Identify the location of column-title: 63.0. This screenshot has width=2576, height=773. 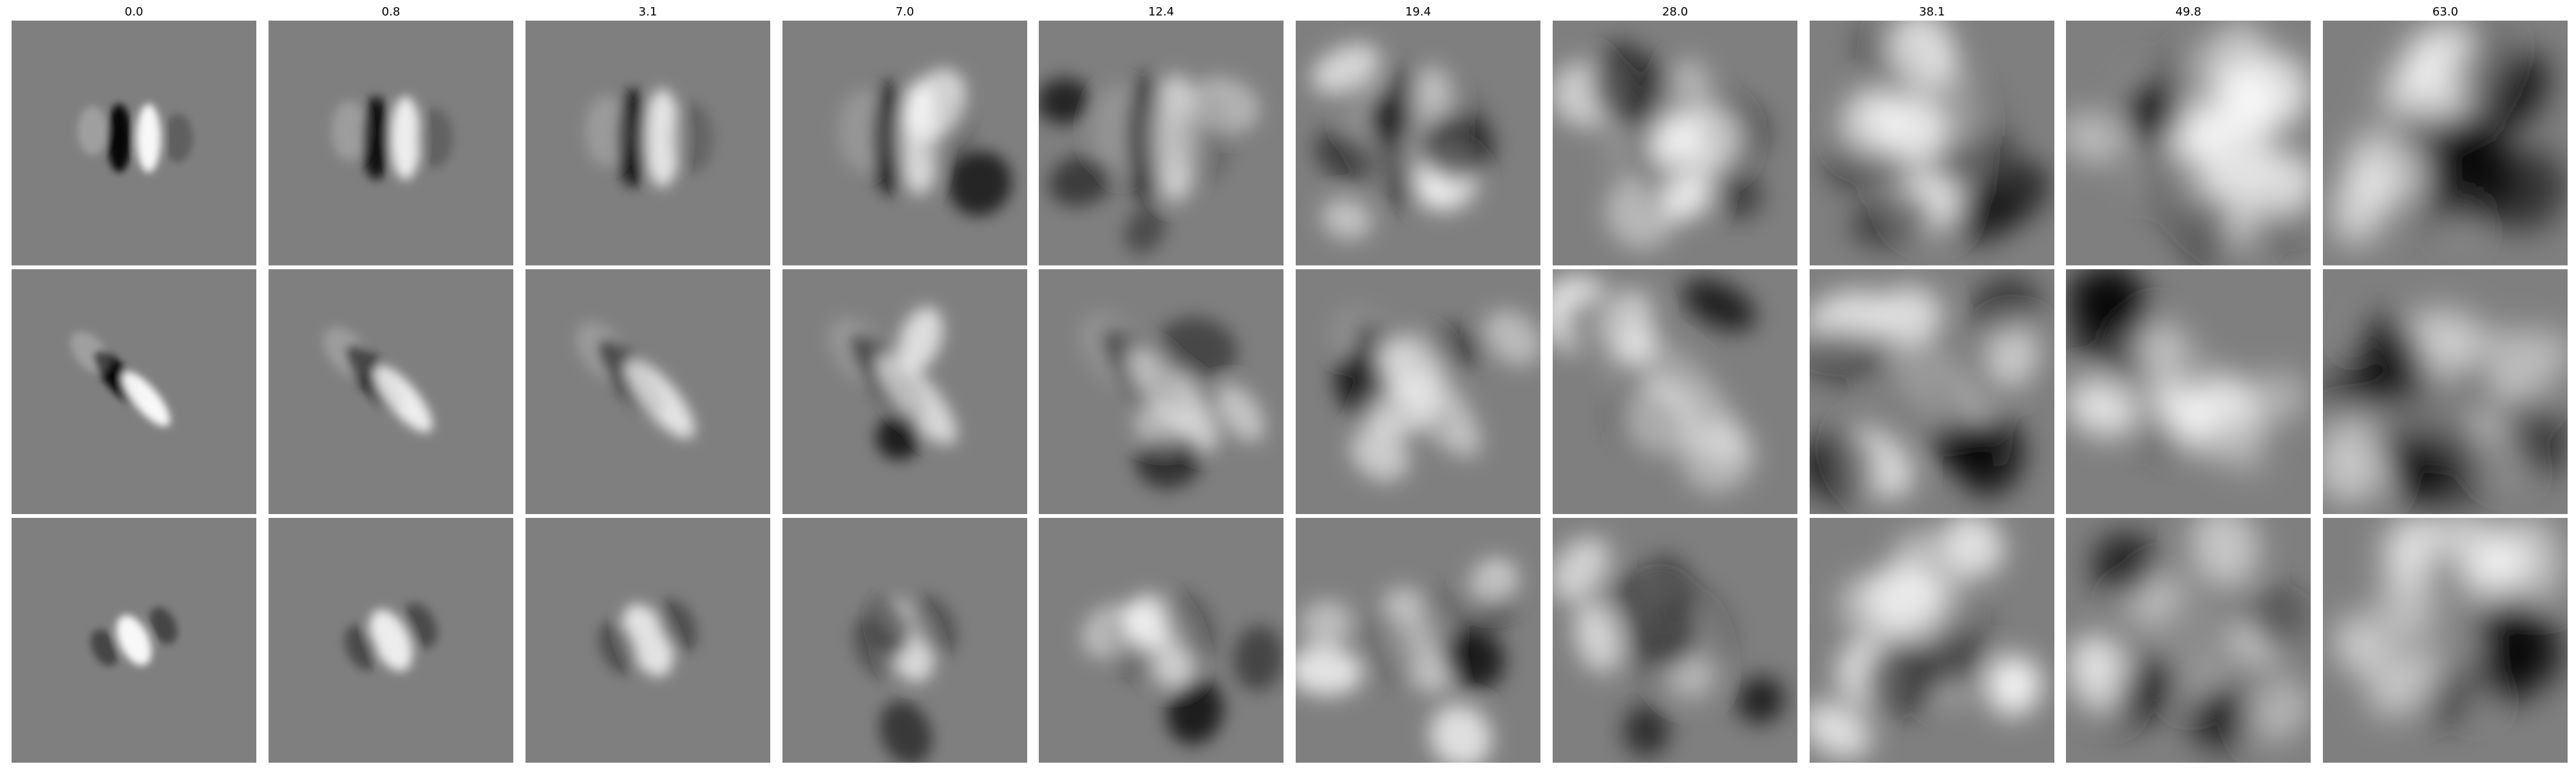
(2445, 12).